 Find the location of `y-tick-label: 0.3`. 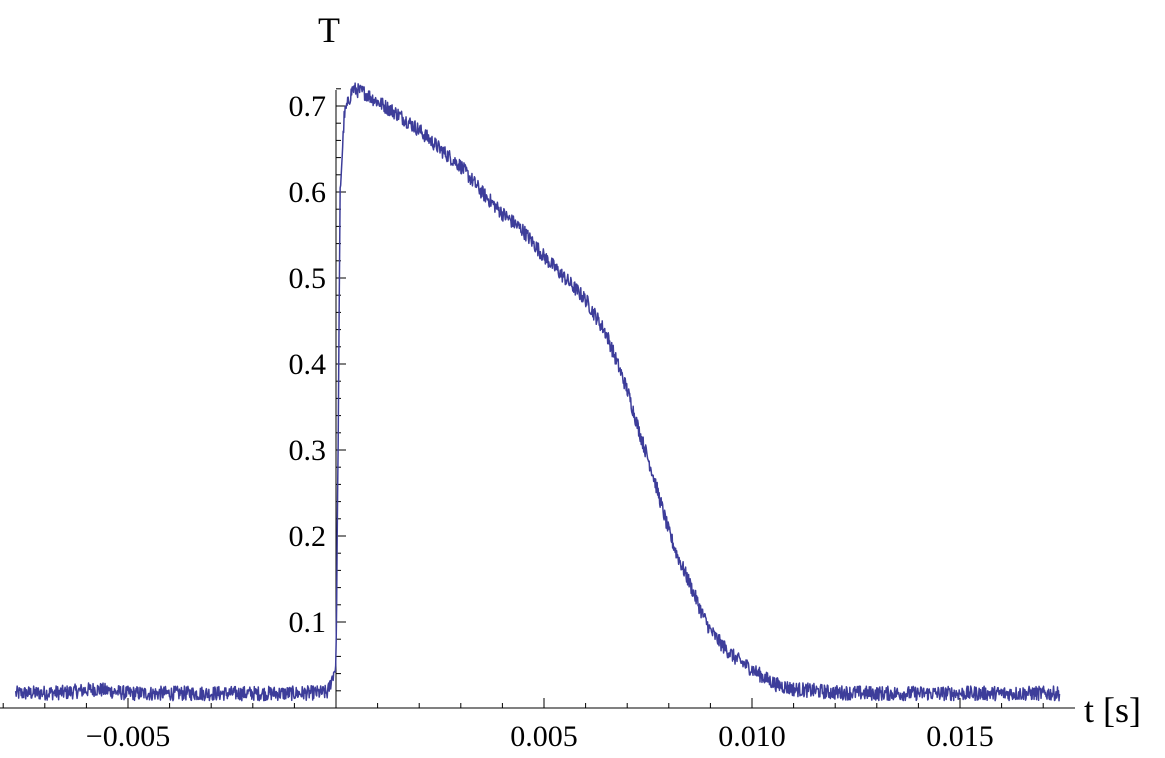

y-tick-label: 0.3 is located at coordinates (308, 450).